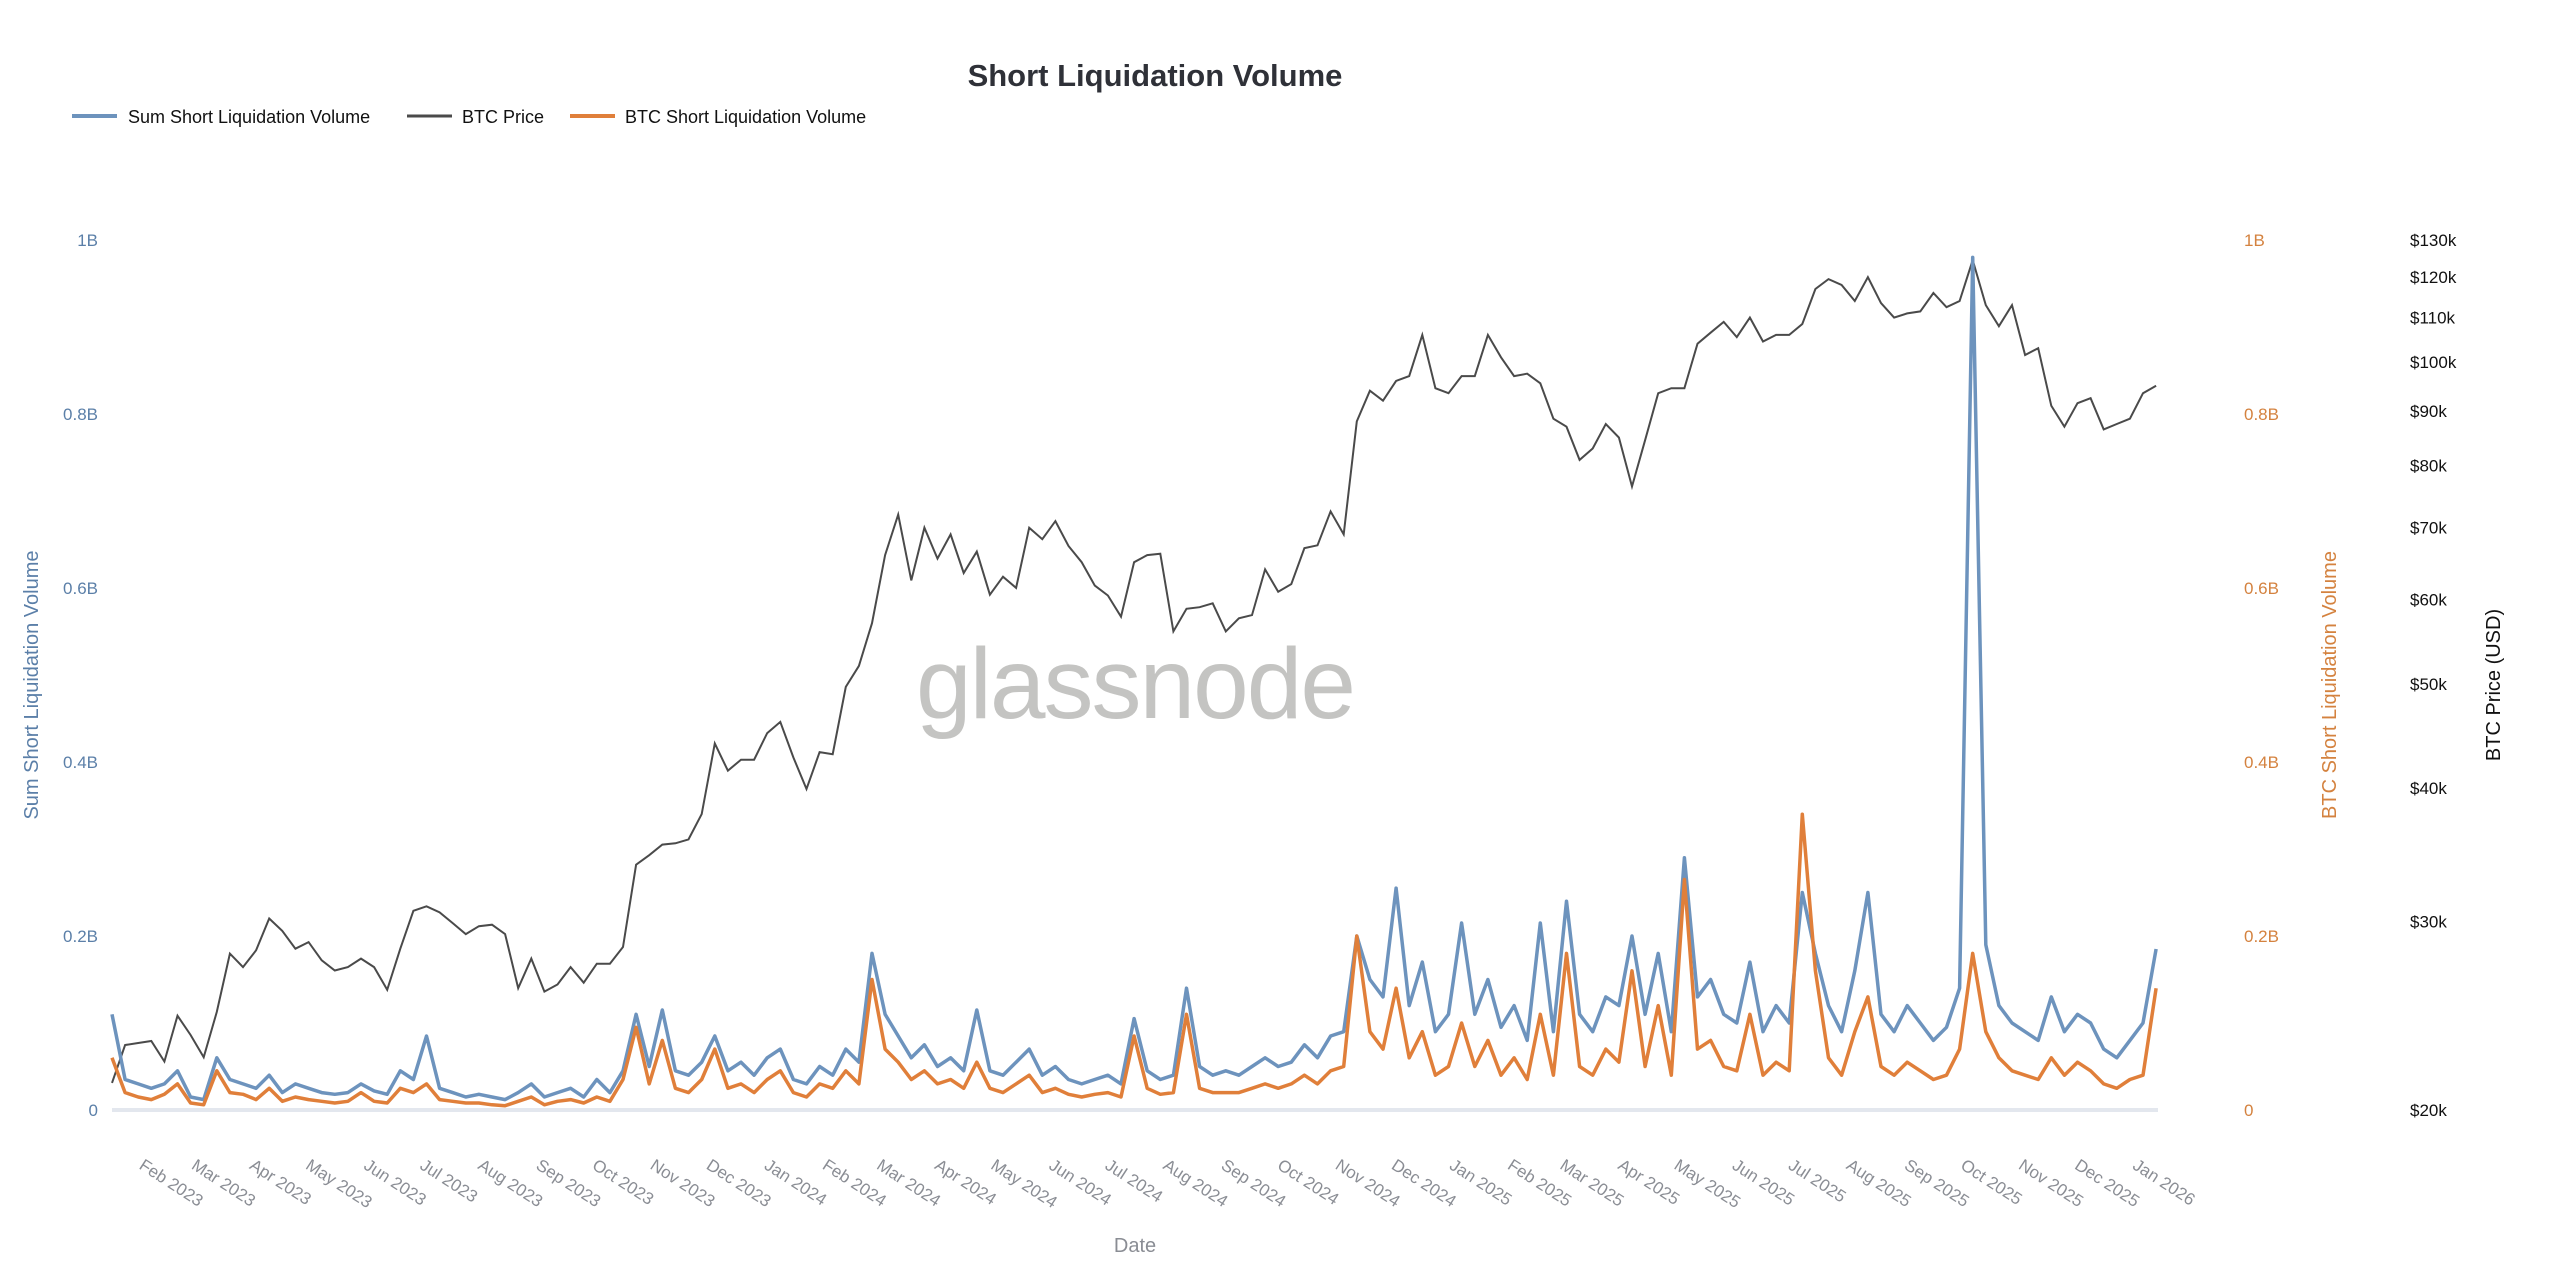 The image size is (2560, 1280). Describe the element at coordinates (1134, 1180) in the screenshot. I see `x-tick-label: Jul 2024` at that location.